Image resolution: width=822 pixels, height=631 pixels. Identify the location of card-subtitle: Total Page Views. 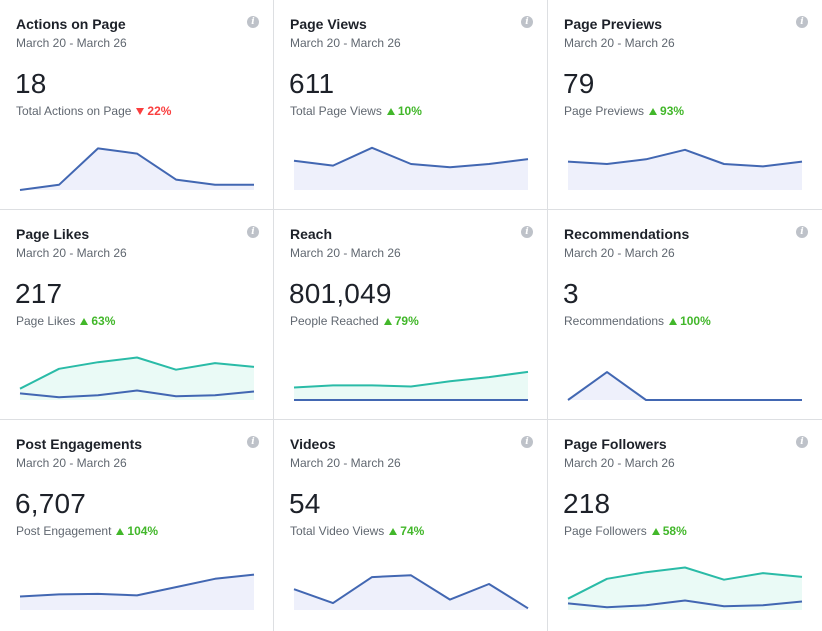
(336, 111).